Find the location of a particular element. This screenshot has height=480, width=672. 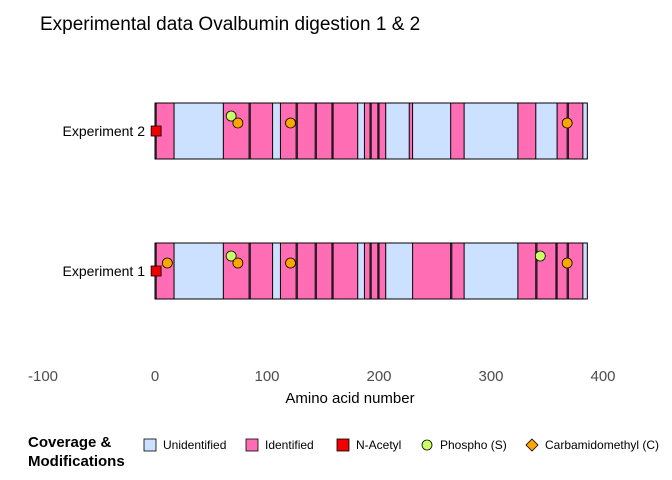

legend-key-carbamidomethyl is located at coordinates (532, 445).